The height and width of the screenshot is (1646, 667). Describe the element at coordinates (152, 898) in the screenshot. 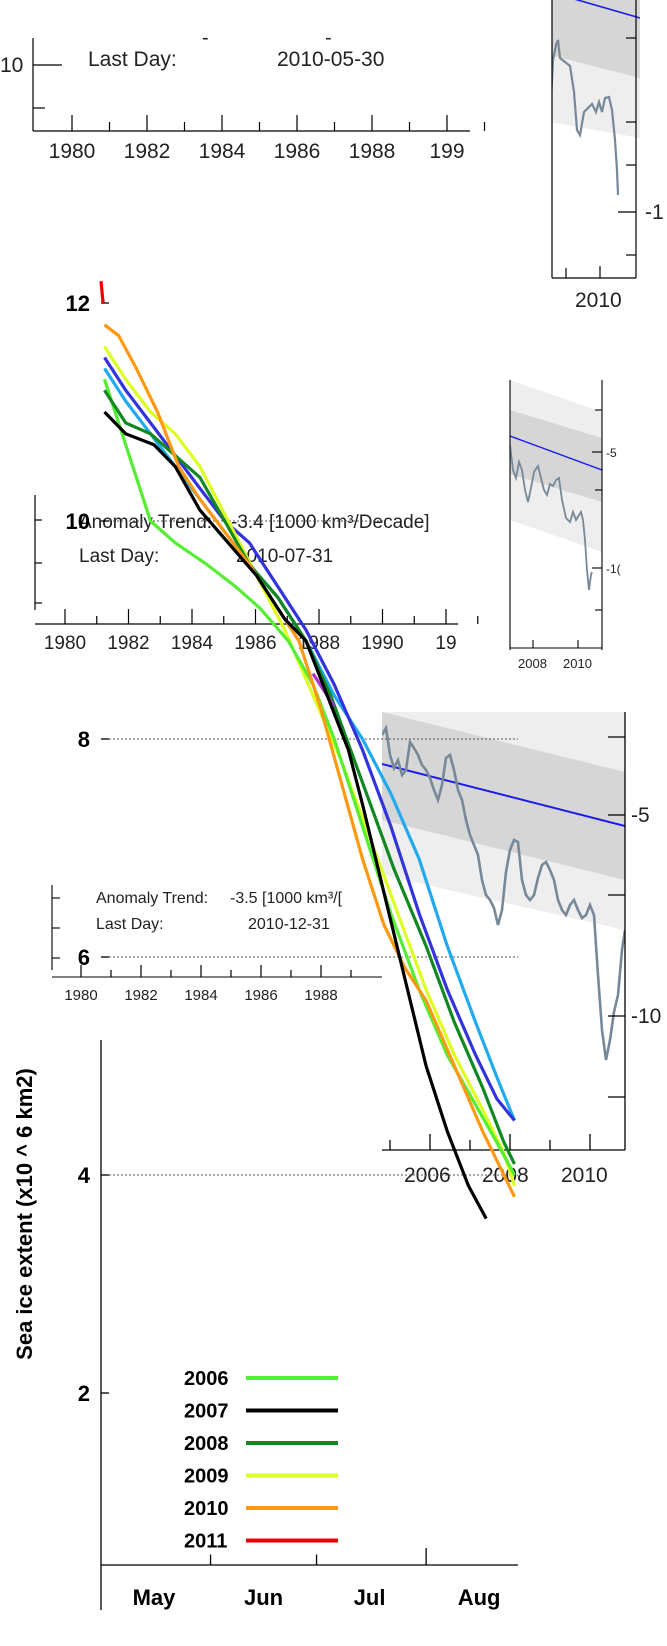

I see `panel3-trend-label: Anomaly Trend:` at that location.